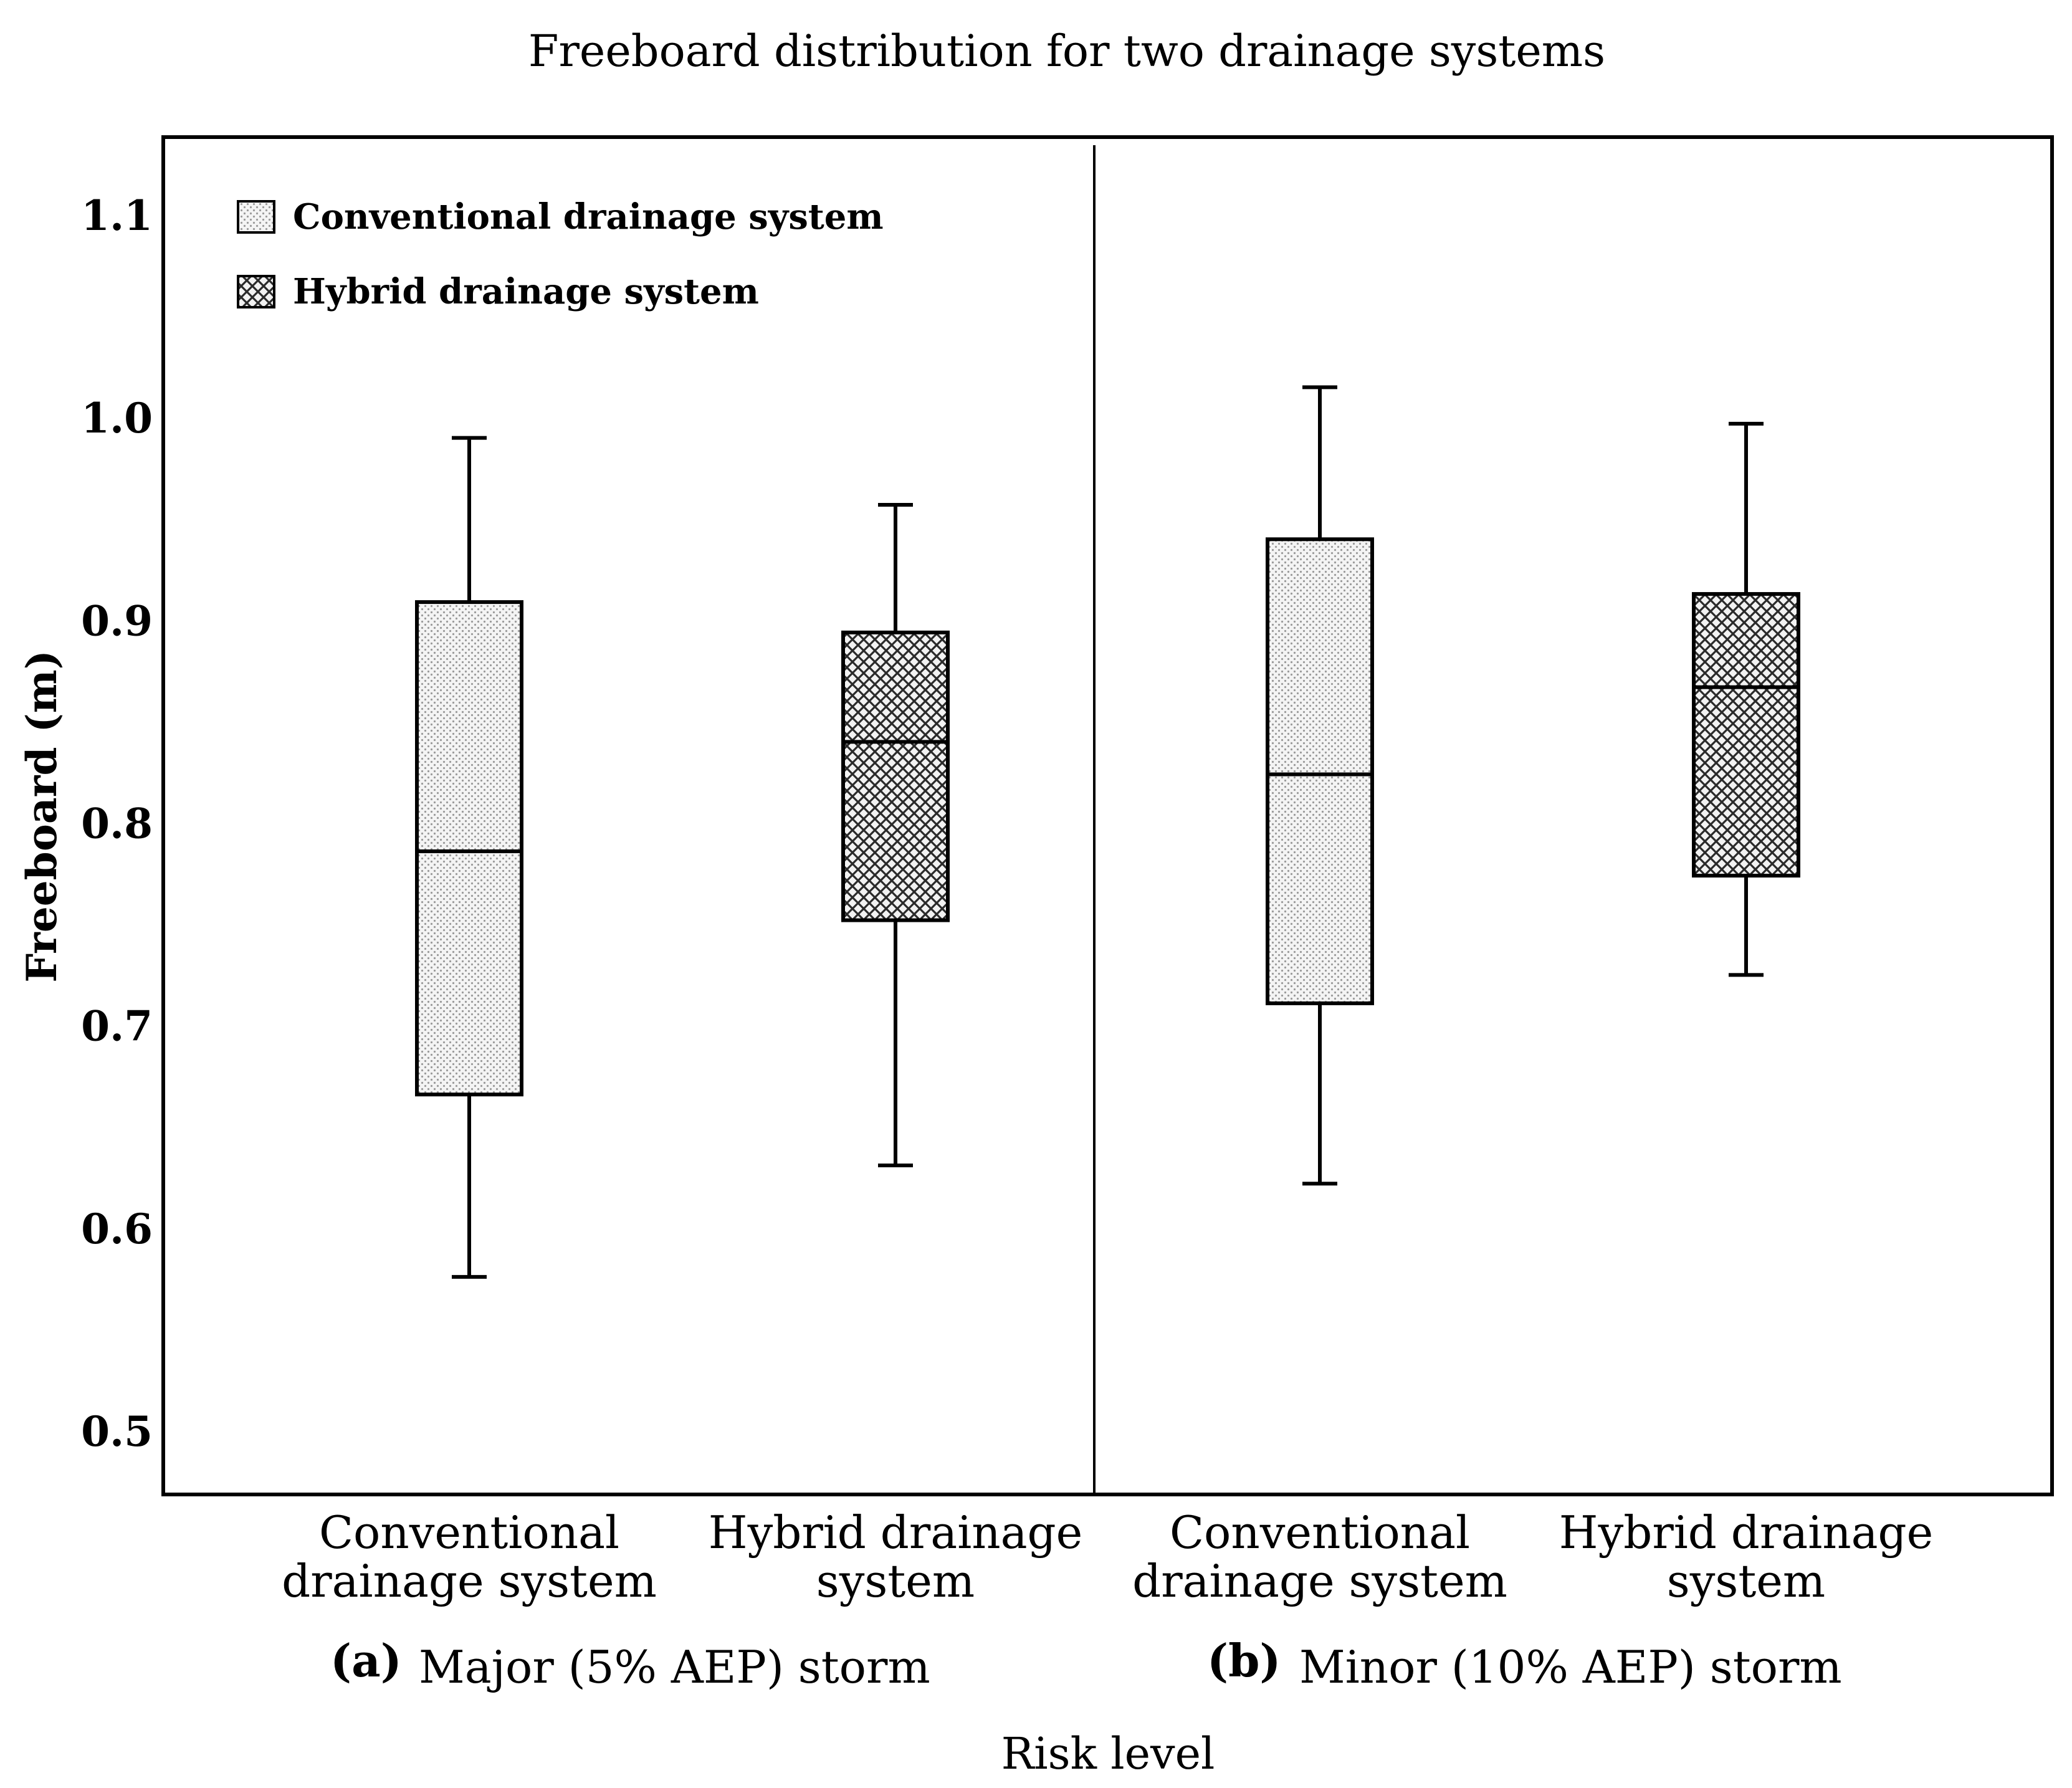 The height and width of the screenshot is (1788, 2072). I want to click on box-group-b-hybrid, so click(1746, 699).